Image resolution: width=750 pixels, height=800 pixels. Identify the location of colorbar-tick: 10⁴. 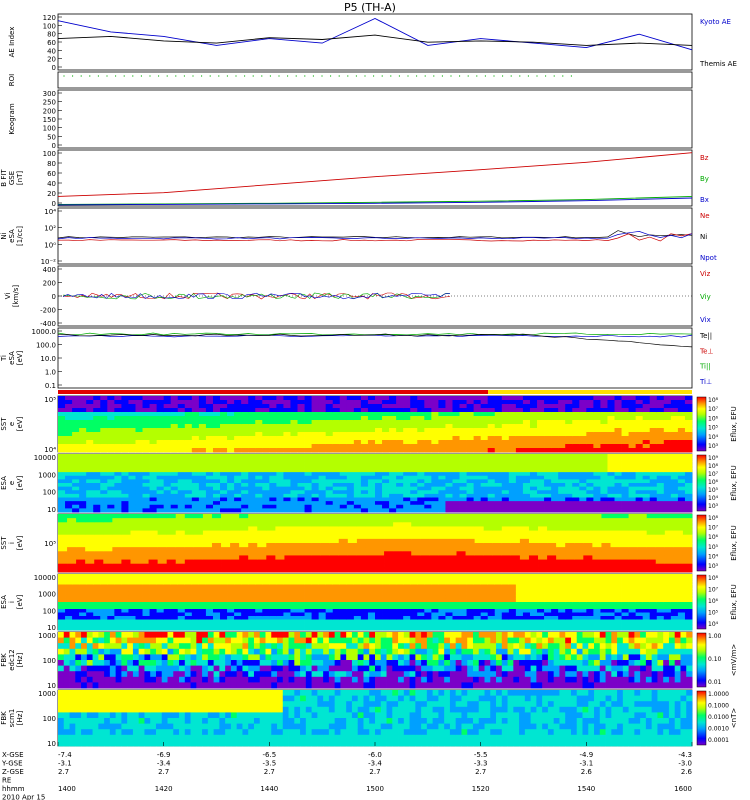
(713, 624).